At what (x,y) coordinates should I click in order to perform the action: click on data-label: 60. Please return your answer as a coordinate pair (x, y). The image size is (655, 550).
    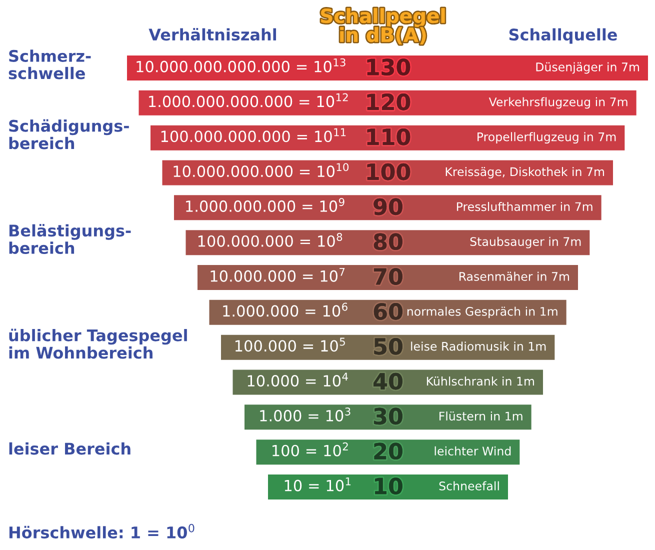
    Looking at the image, I should click on (388, 311).